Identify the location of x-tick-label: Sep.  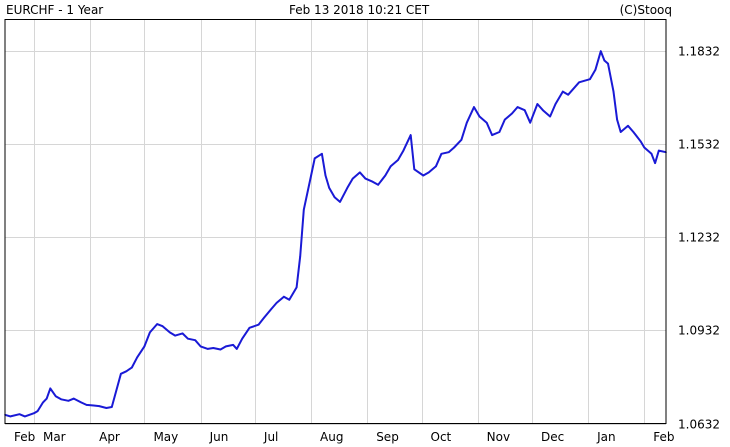
(387, 437).